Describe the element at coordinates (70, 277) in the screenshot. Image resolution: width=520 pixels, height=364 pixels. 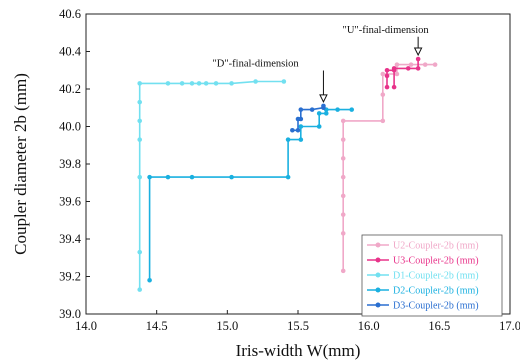
I see `y-tick-label: 39.2` at that location.